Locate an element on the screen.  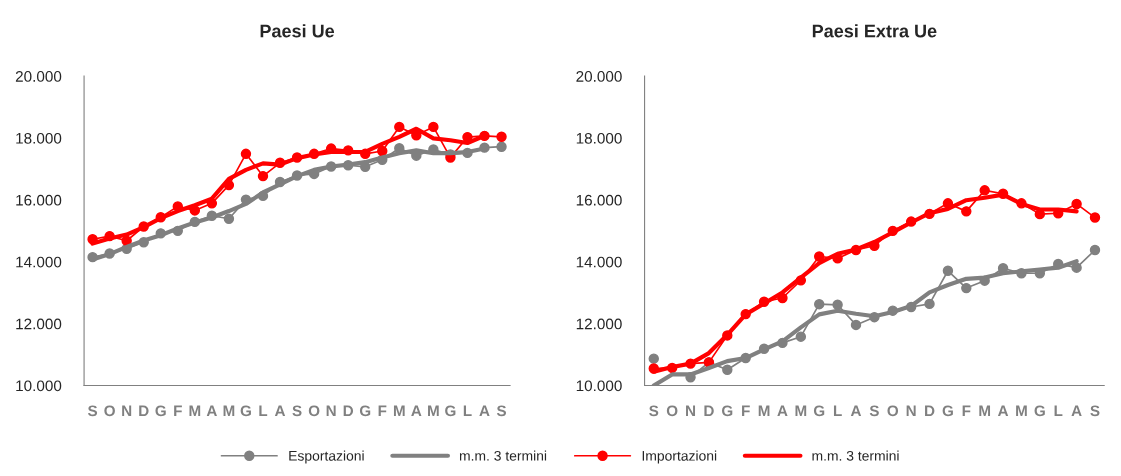
legend-label: Importazioni is located at coordinates (679, 457).